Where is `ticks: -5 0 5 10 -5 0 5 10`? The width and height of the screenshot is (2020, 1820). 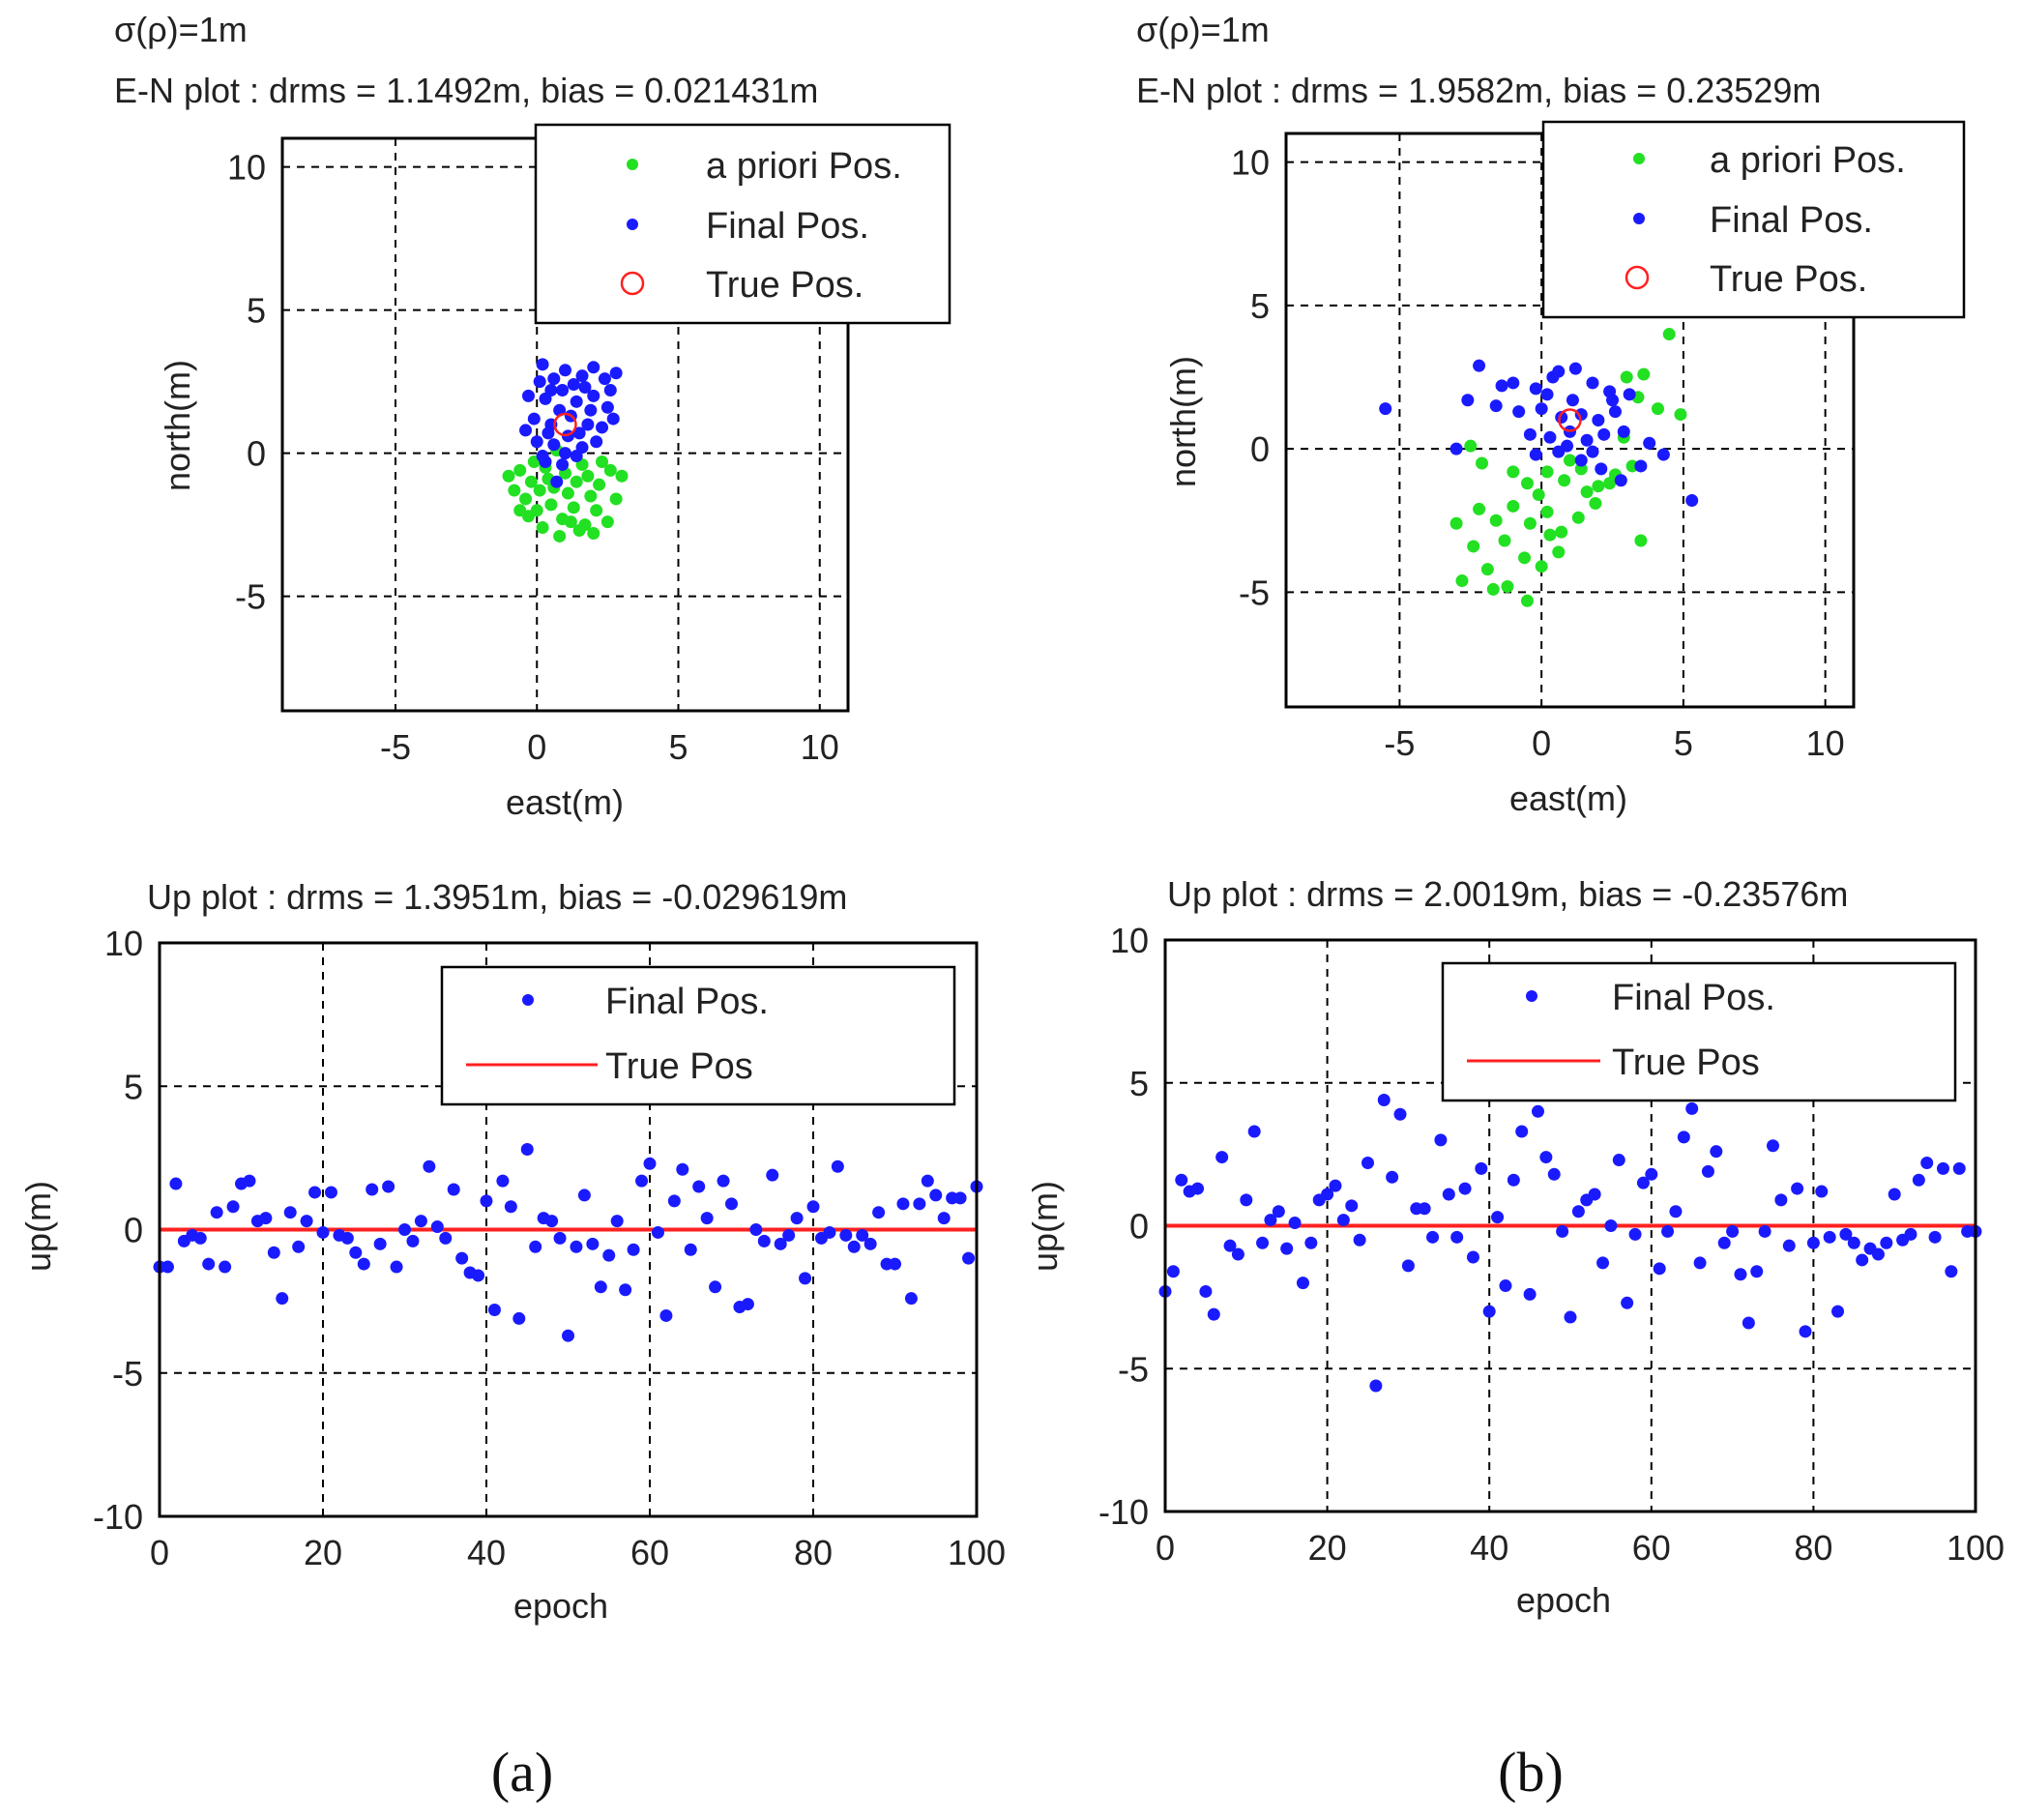 ticks: -5 0 5 10 -5 0 5 10 is located at coordinates (1538, 453).